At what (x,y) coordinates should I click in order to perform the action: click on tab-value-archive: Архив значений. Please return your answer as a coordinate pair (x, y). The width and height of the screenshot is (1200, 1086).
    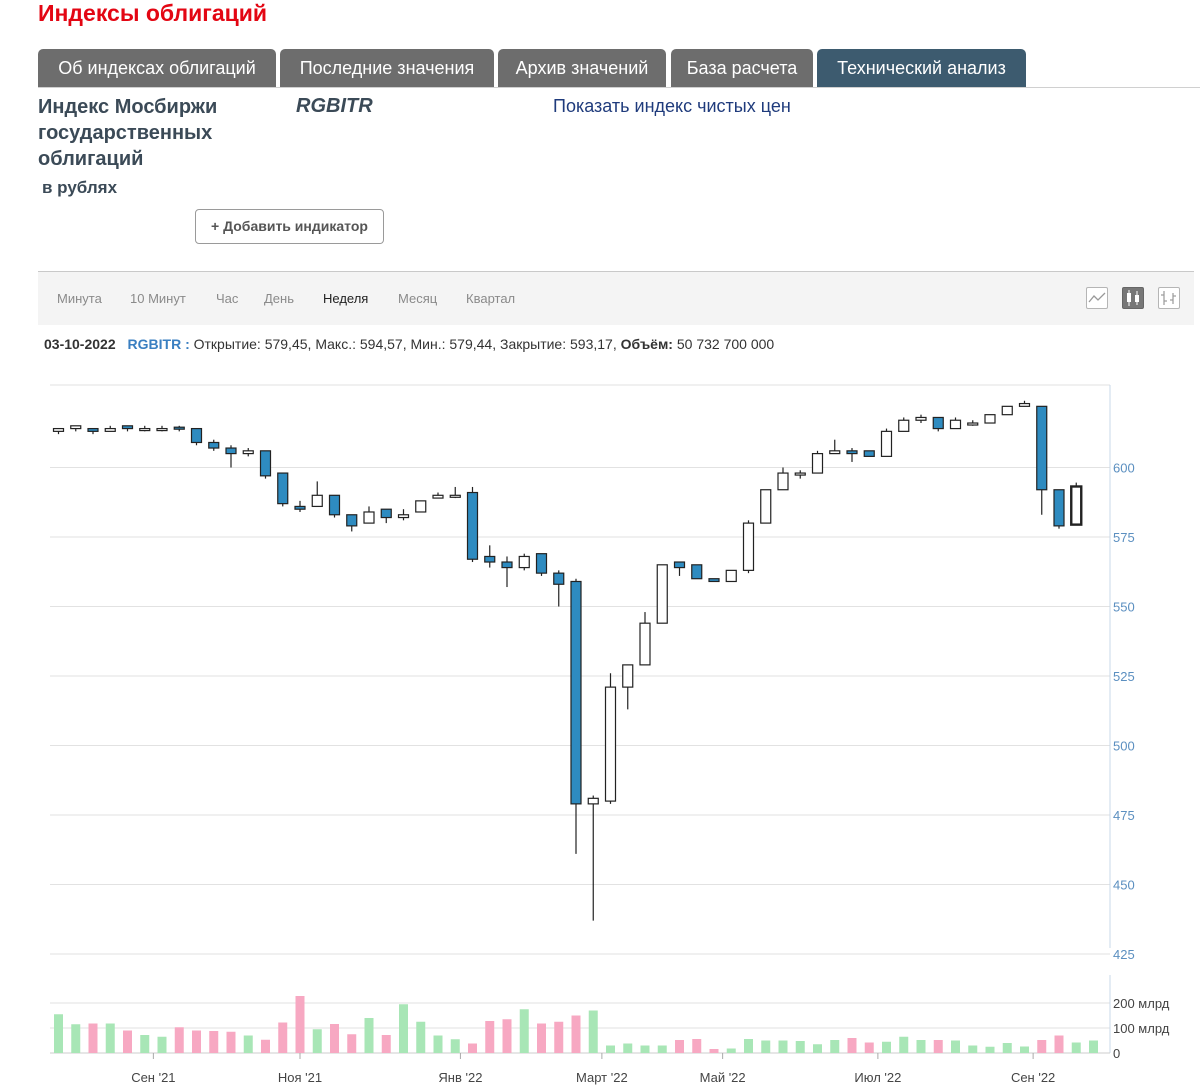
    Looking at the image, I should click on (582, 68).